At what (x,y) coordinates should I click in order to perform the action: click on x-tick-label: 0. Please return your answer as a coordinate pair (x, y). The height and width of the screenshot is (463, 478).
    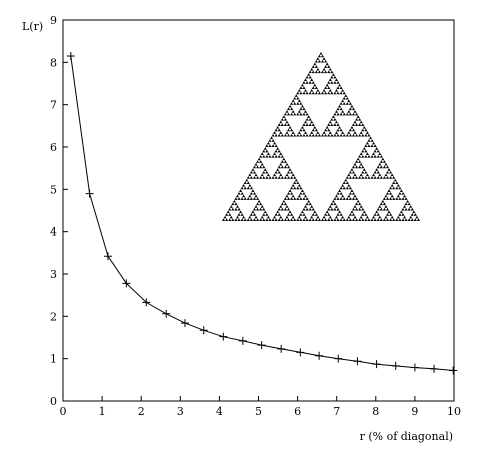
    Looking at the image, I should click on (63, 411).